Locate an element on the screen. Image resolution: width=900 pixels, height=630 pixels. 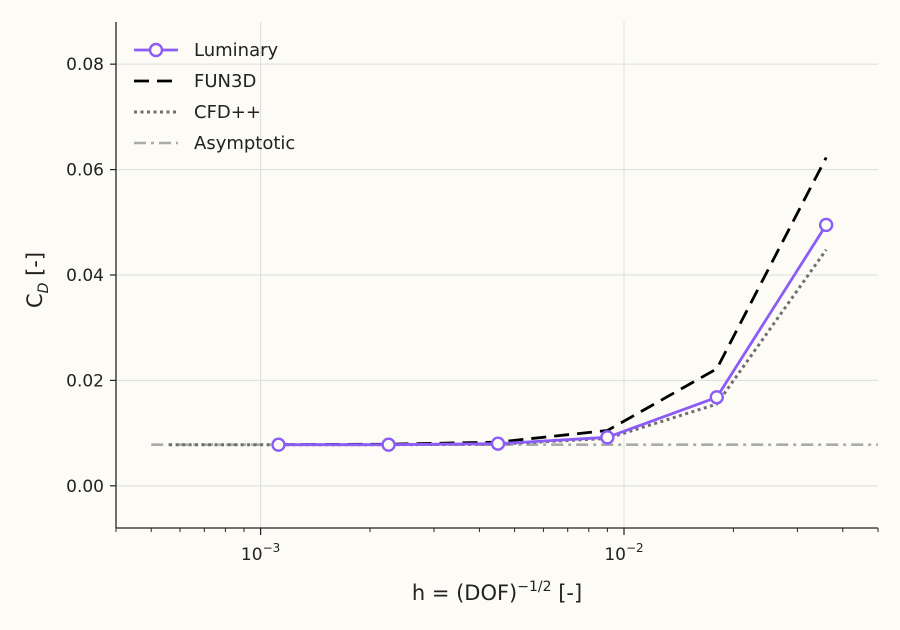
legend-item: Luminary is located at coordinates (206, 50).